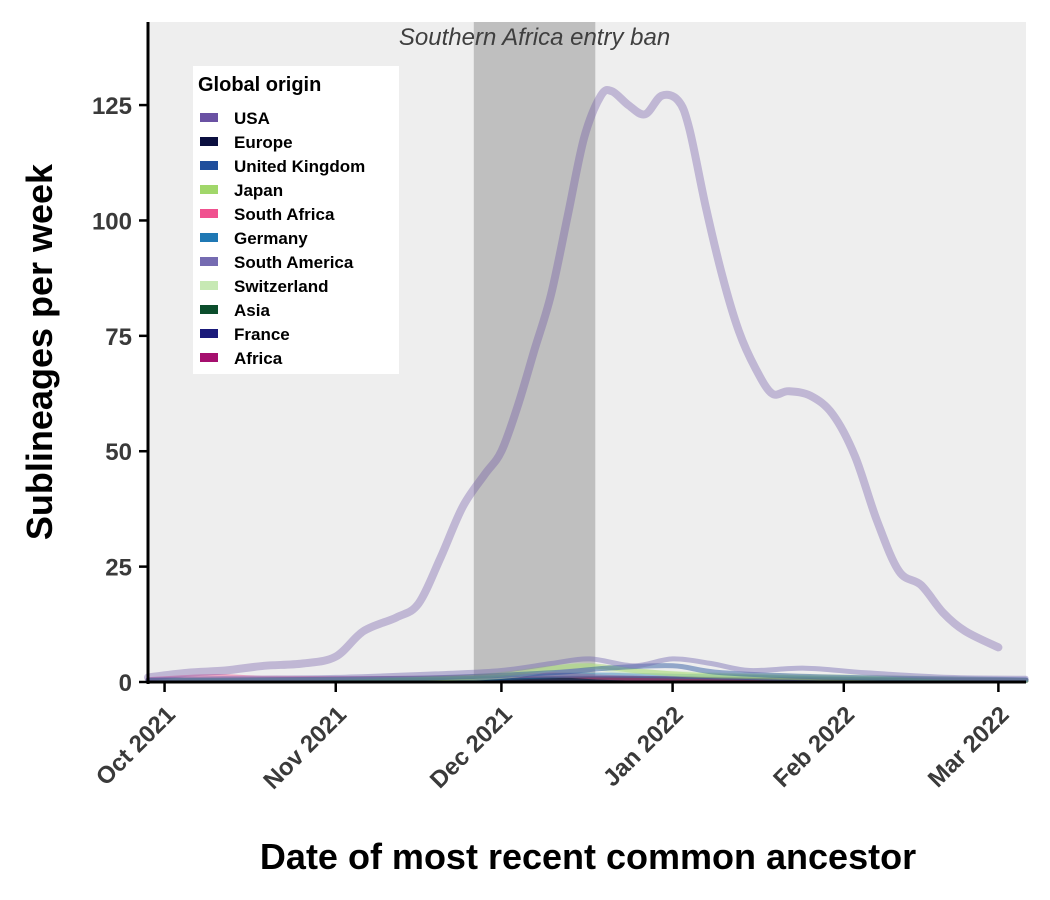  I want to click on y-tick-label: 25, so click(118, 568).